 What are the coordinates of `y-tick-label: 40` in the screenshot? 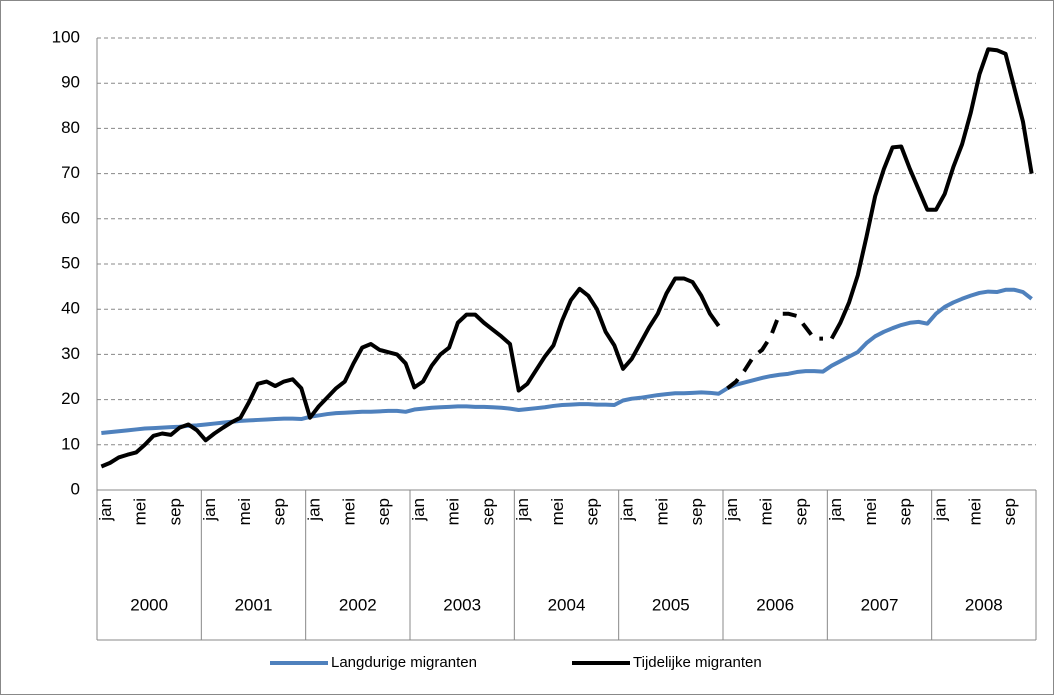 It's located at (70, 308).